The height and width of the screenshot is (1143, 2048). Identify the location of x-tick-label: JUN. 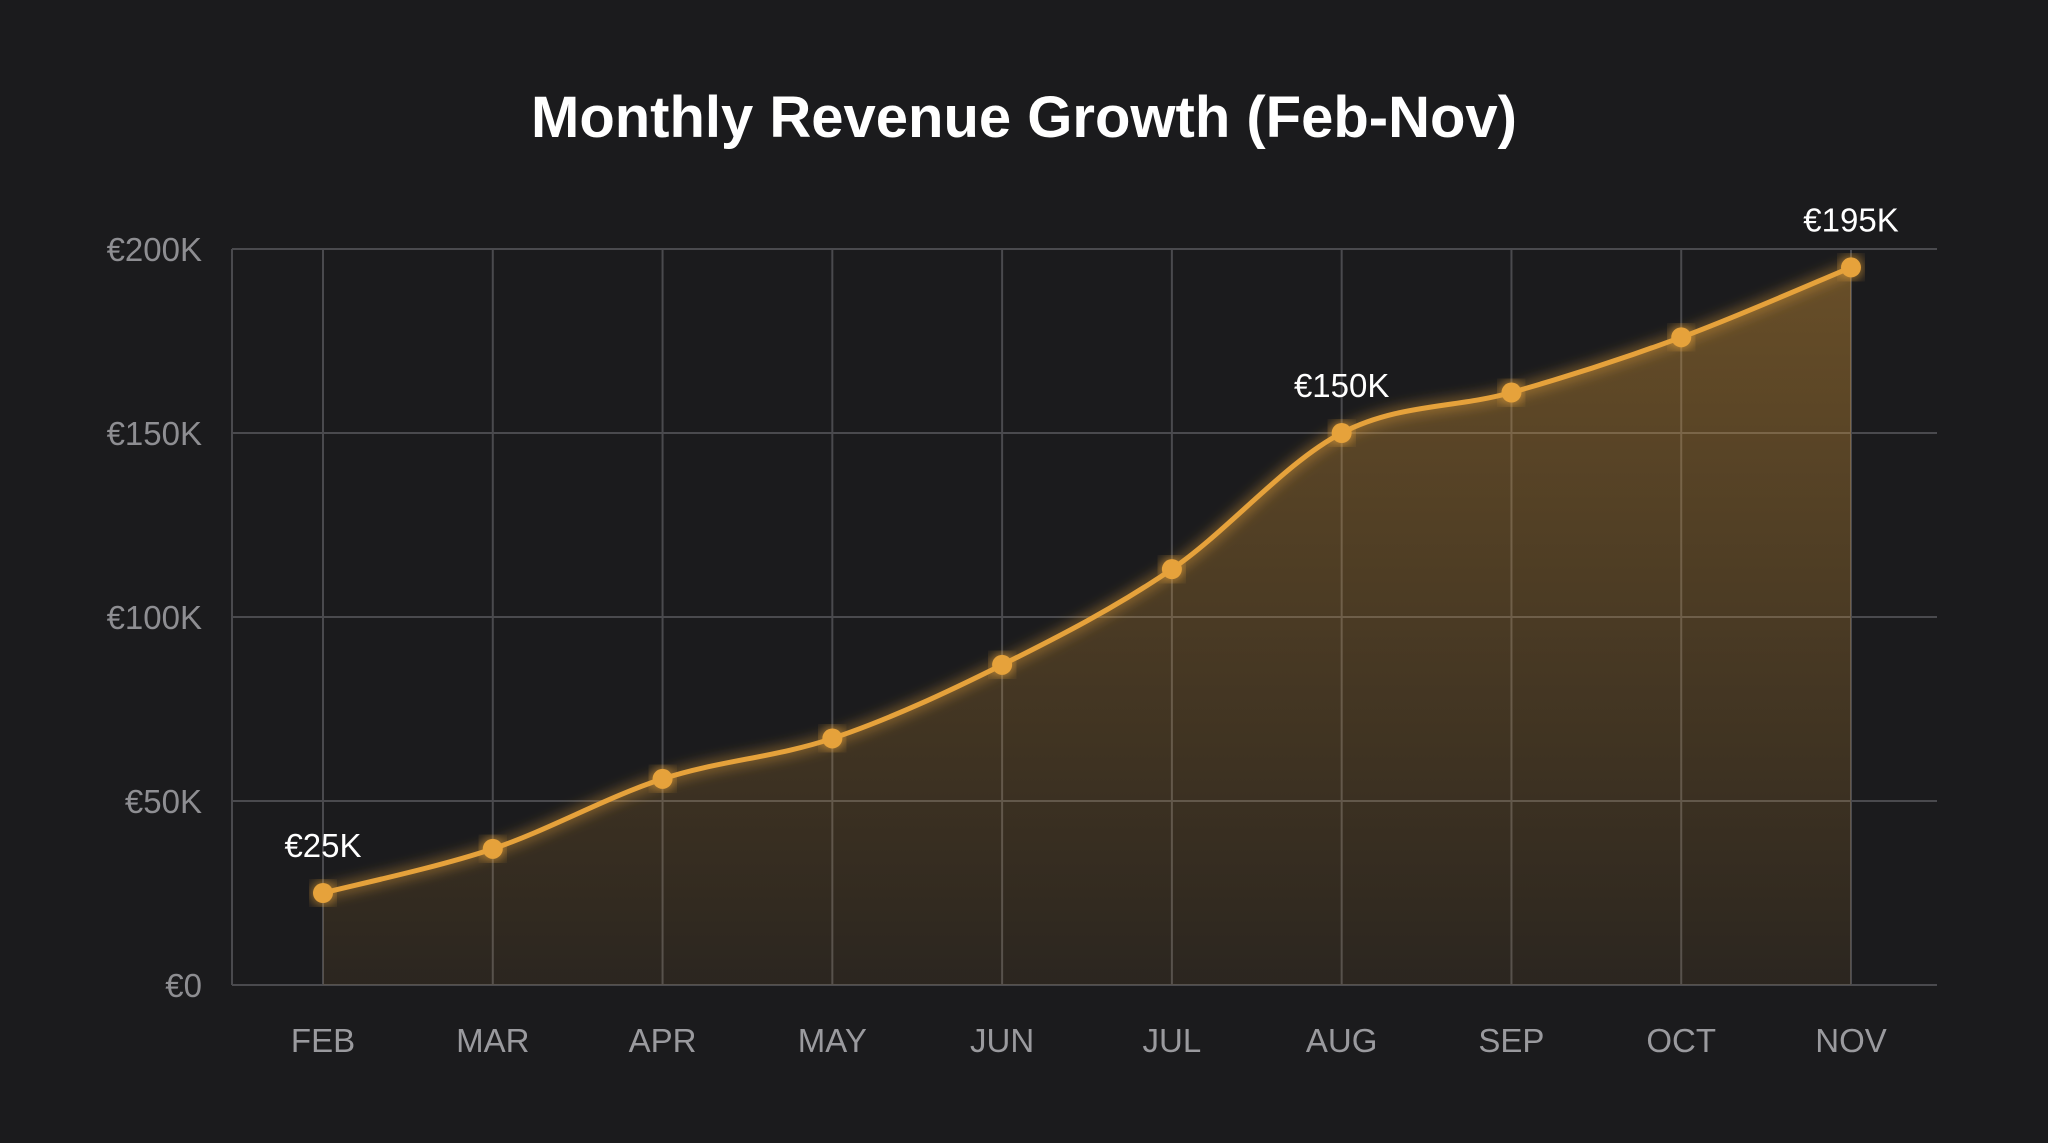
(1002, 1040).